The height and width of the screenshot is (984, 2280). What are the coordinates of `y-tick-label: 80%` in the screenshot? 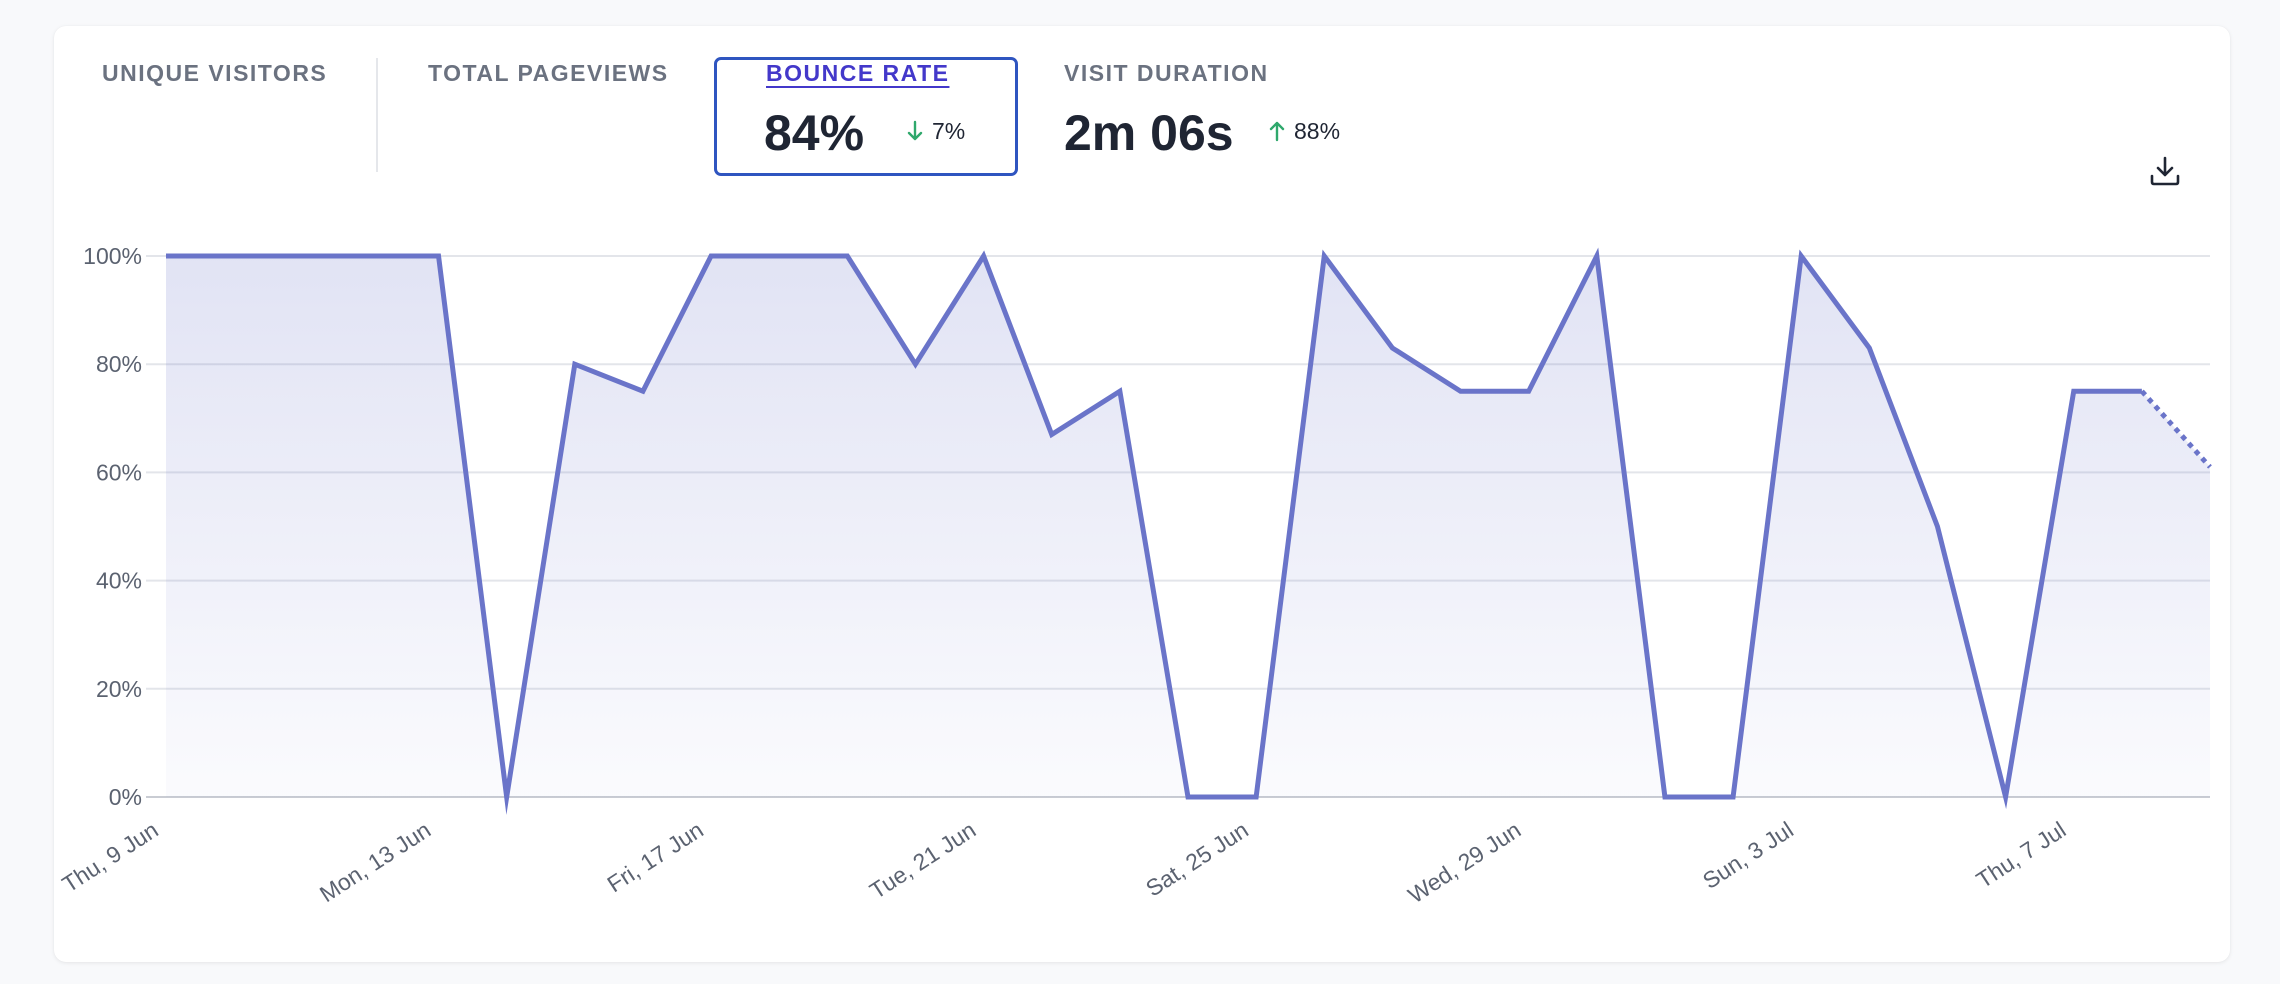 It's located at (119, 364).